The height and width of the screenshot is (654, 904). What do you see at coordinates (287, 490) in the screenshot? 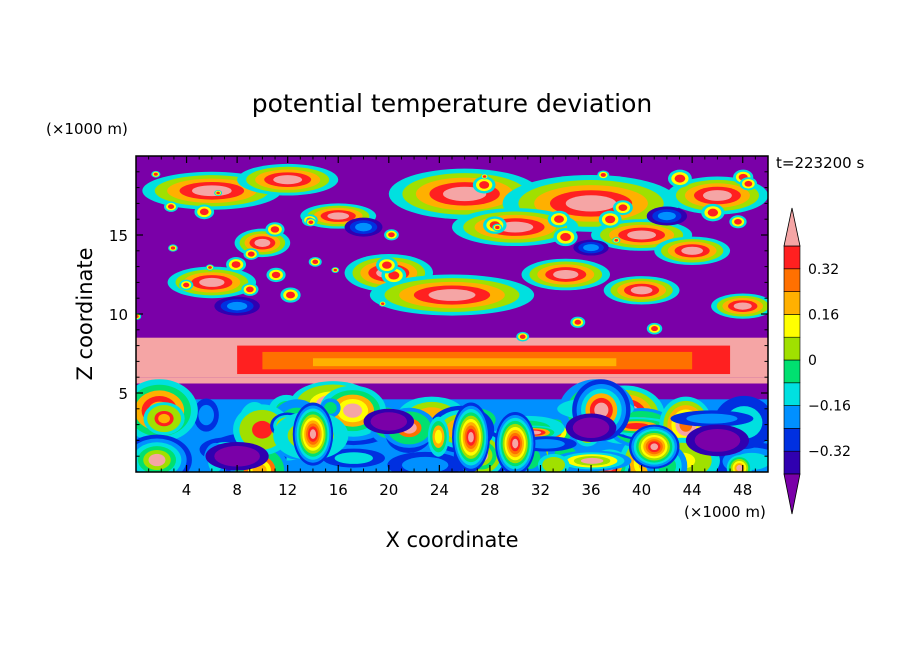
I see `x-tick-label: 12` at bounding box center [287, 490].